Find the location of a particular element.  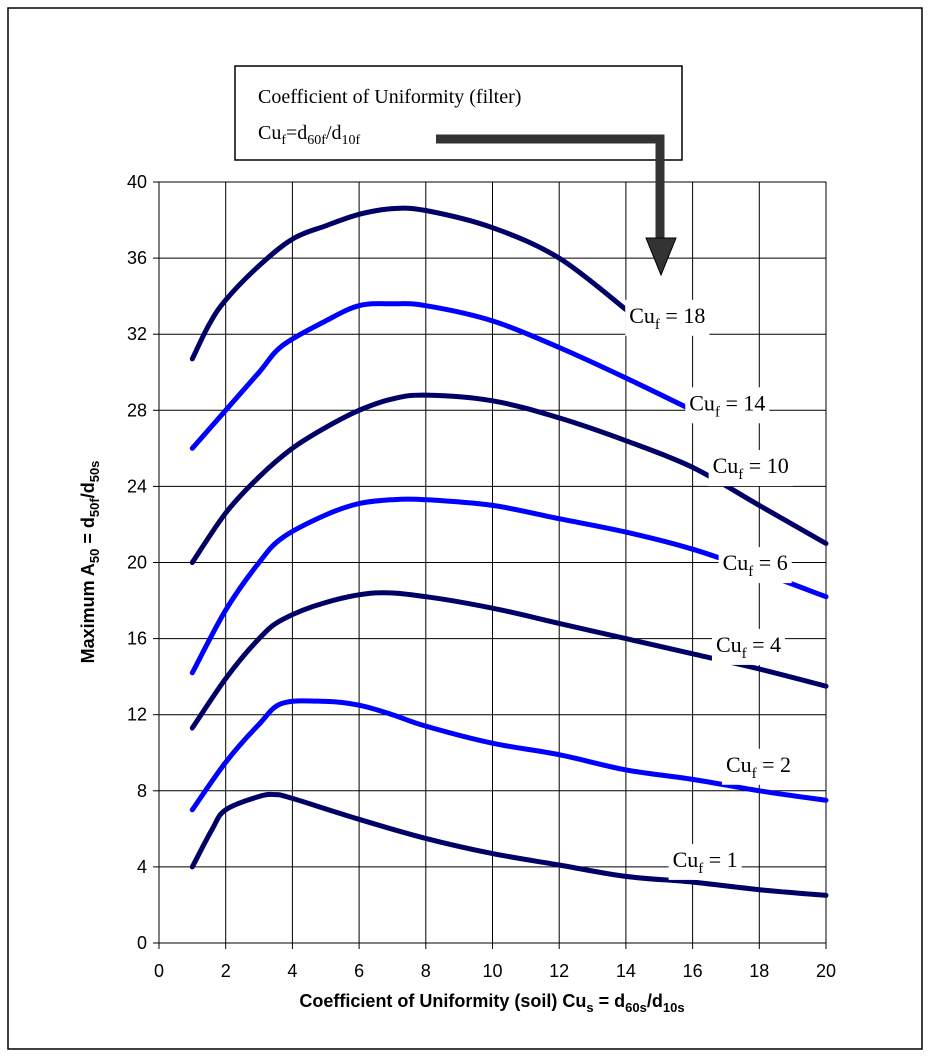

x-tick-label: 10 is located at coordinates (492, 971).